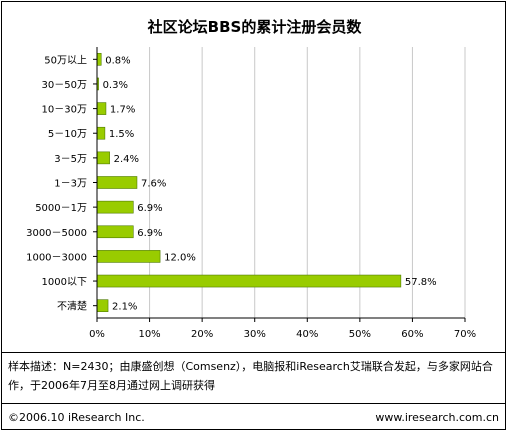 The width and height of the screenshot is (509, 433). I want to click on x-tick-label: 20%, so click(202, 334).